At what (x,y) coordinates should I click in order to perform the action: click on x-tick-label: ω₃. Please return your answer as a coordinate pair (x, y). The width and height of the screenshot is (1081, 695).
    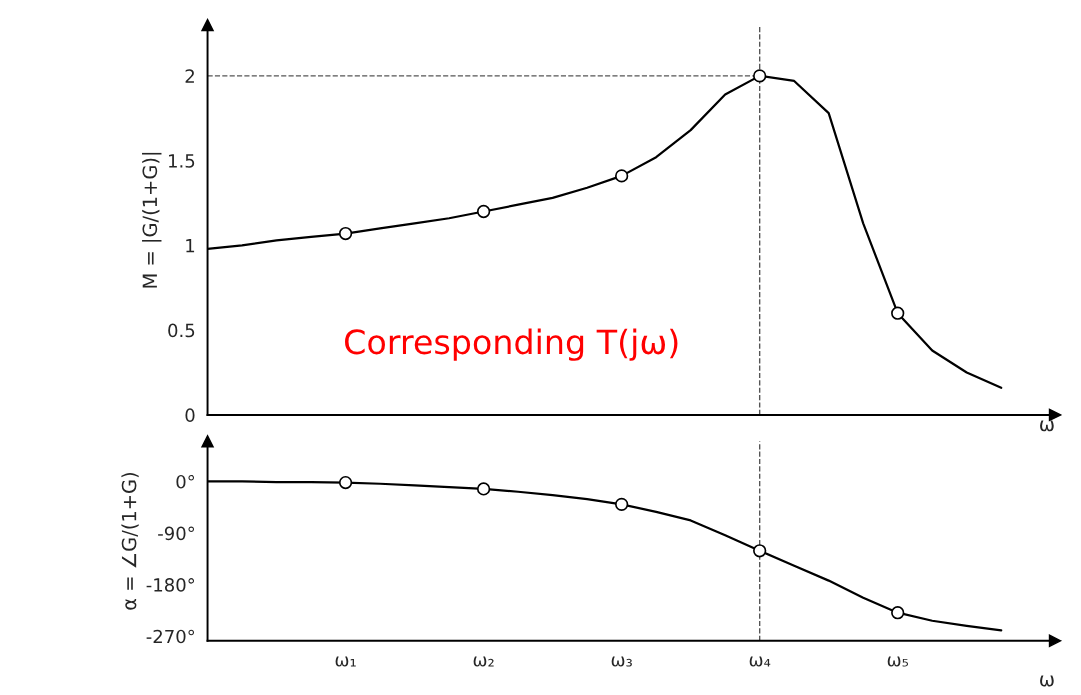
    Looking at the image, I should click on (621, 661).